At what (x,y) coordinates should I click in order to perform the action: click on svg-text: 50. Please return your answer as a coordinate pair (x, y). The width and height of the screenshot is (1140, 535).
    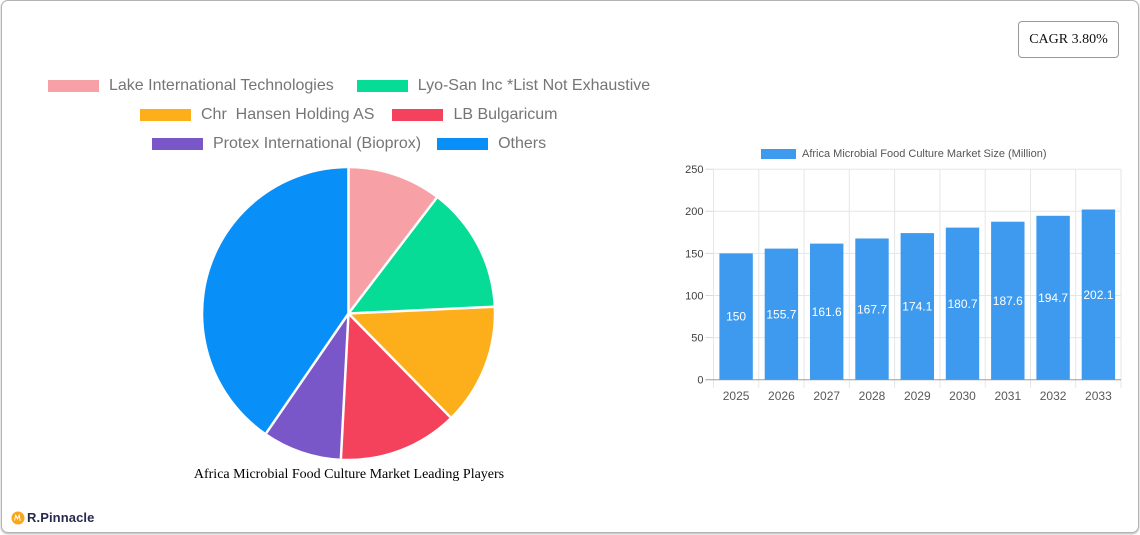
    Looking at the image, I should click on (697, 339).